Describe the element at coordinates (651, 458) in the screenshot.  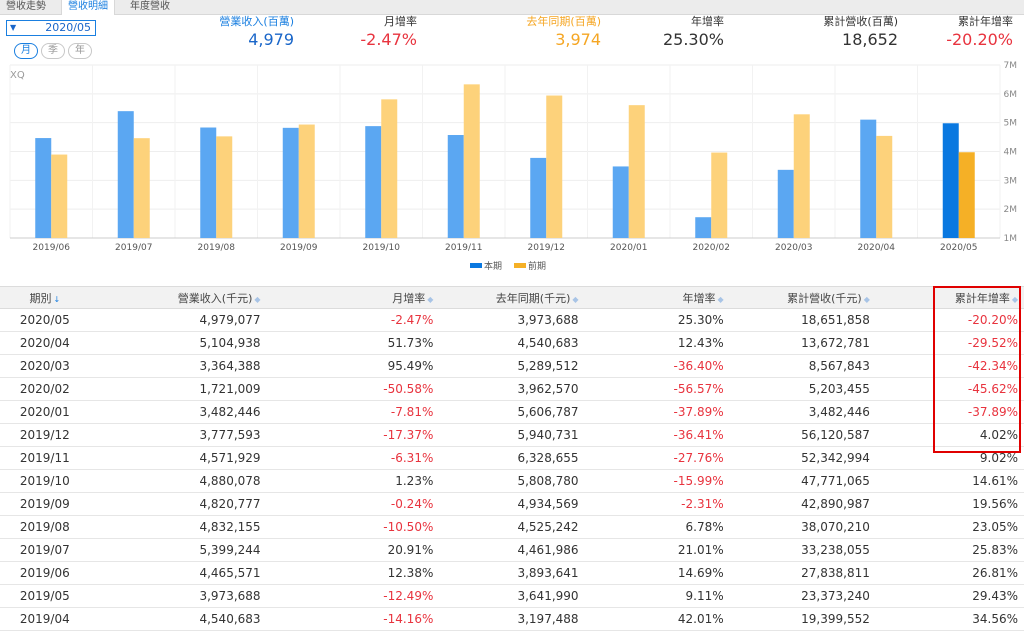
I see `table-cell: -27.76%` at that location.